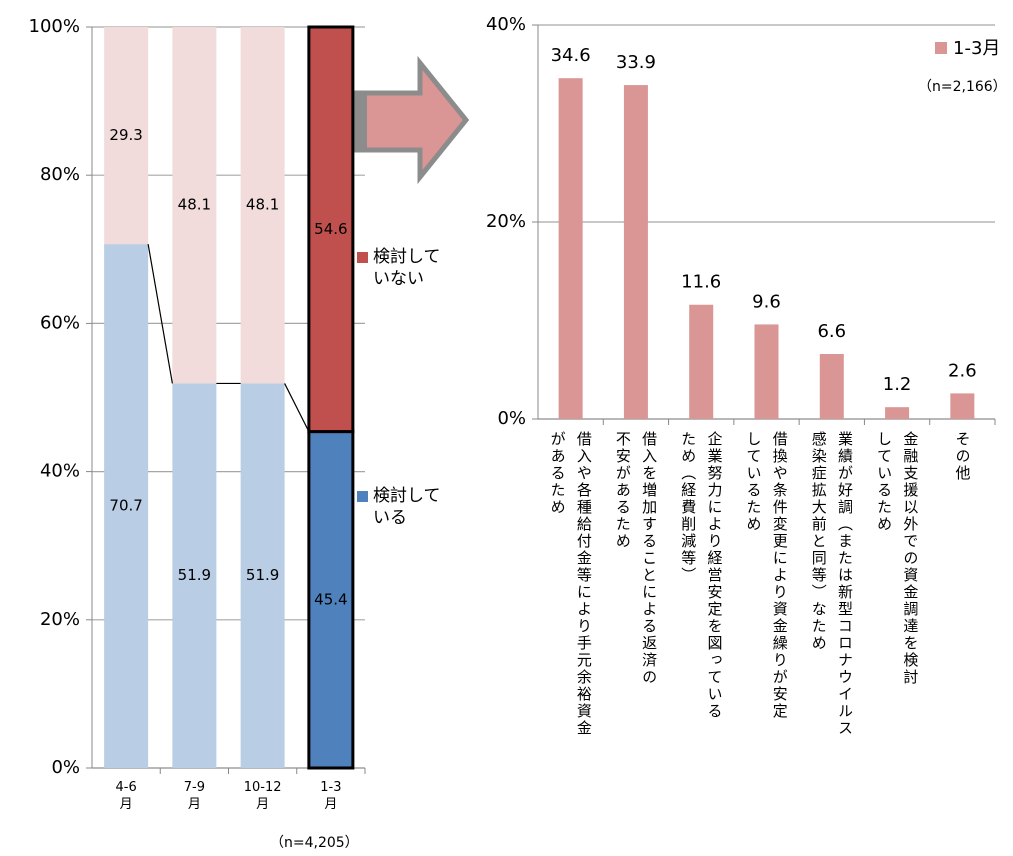  What do you see at coordinates (636, 558) in the screenshot?
I see `x-tick-label: 借入を増加することによる返済の 不安があるため` at bounding box center [636, 558].